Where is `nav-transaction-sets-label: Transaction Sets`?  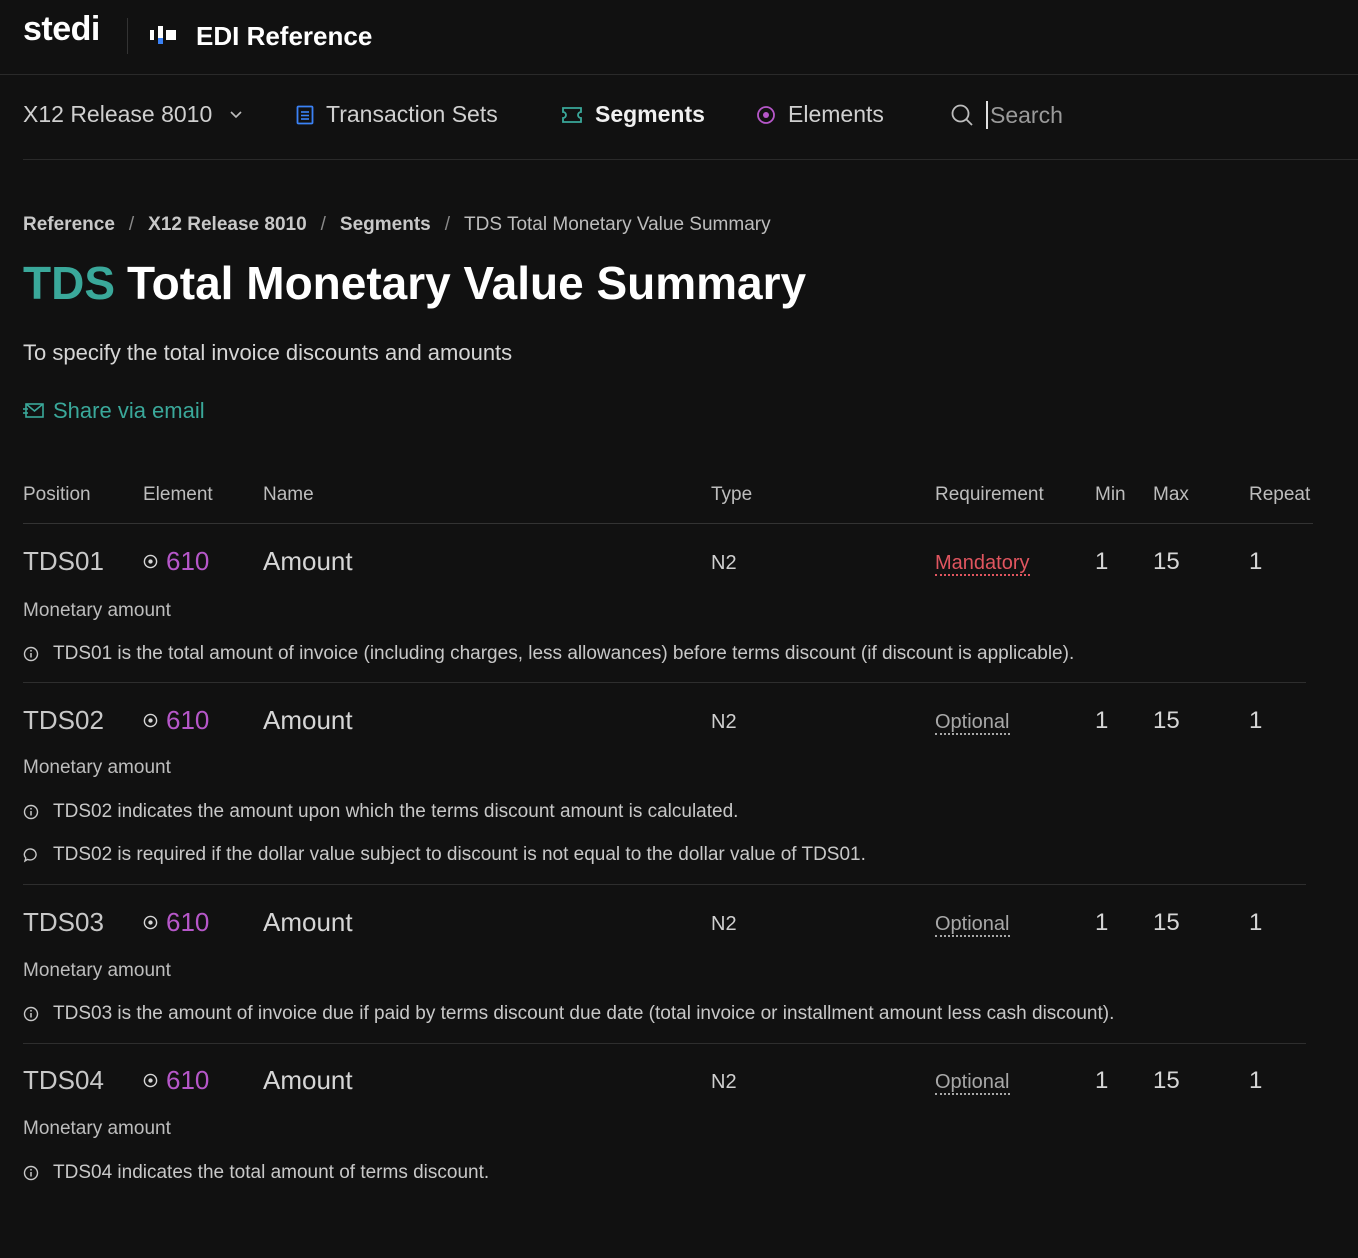 nav-transaction-sets-label: Transaction Sets is located at coordinates (412, 114).